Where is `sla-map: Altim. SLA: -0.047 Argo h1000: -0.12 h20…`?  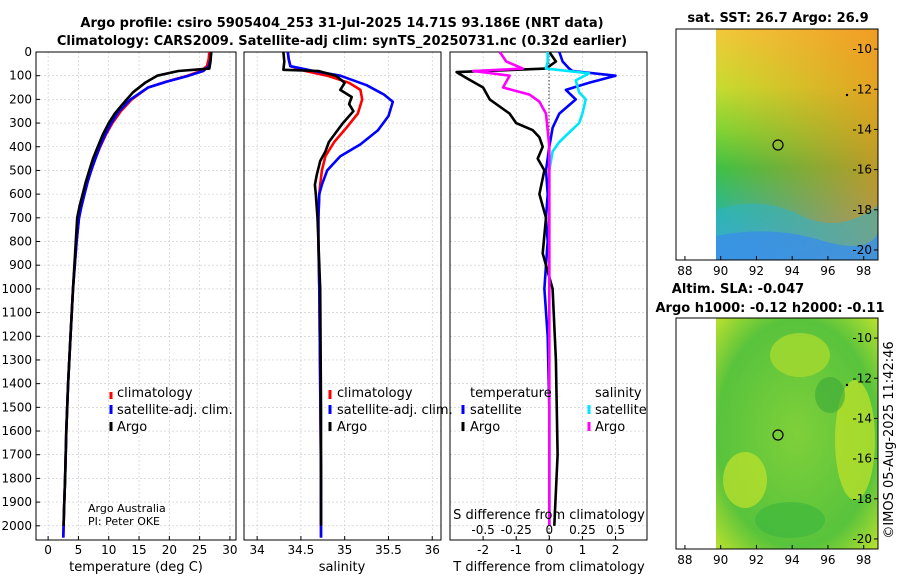 sla-map: Altim. SLA: -0.047 Argo h1000: -0.12 h20… is located at coordinates (769, 424).